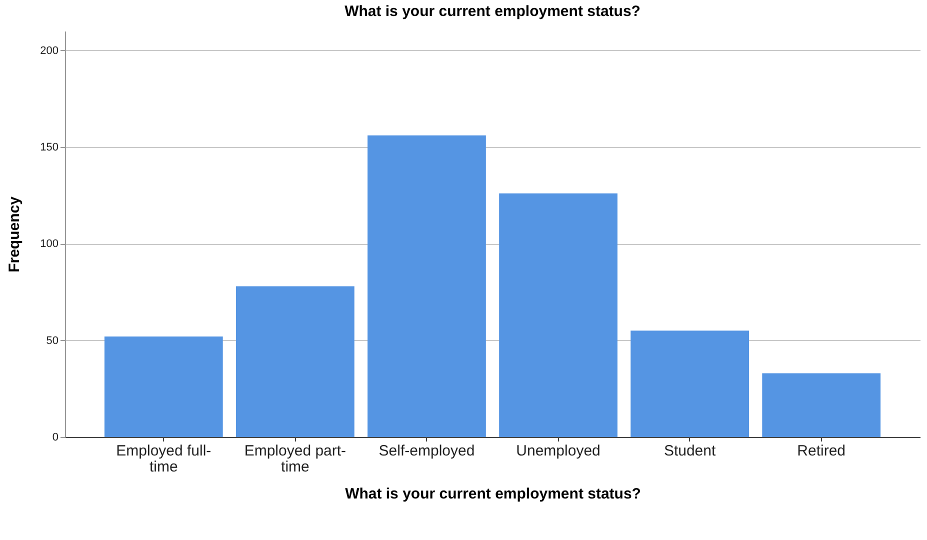  Describe the element at coordinates (15, 234) in the screenshot. I see `y-axis-title: Frequency` at that location.